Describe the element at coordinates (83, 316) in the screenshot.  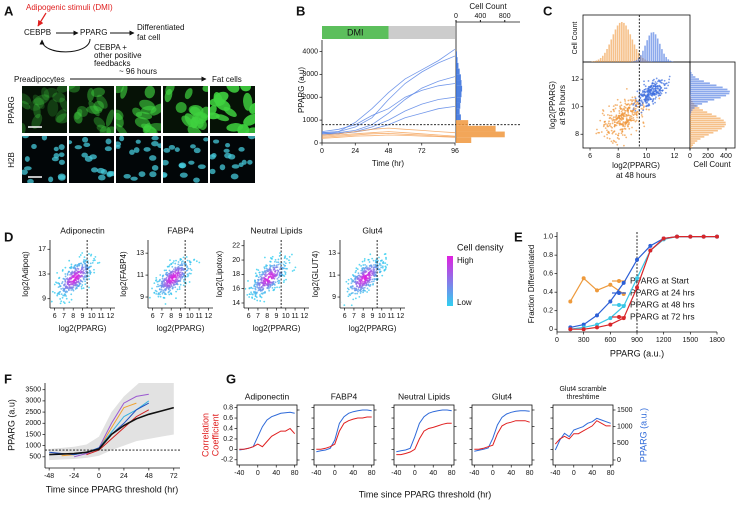
I see `x-tick-label: 9` at that location.